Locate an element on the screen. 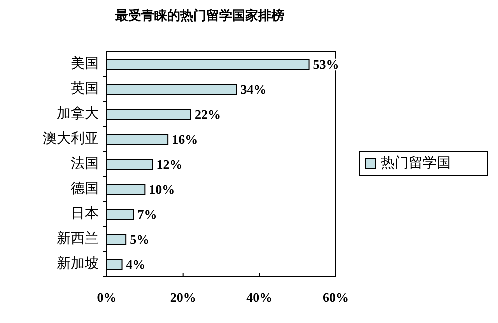 The height and width of the screenshot is (323, 498). data-label: 12% is located at coordinates (169, 164).